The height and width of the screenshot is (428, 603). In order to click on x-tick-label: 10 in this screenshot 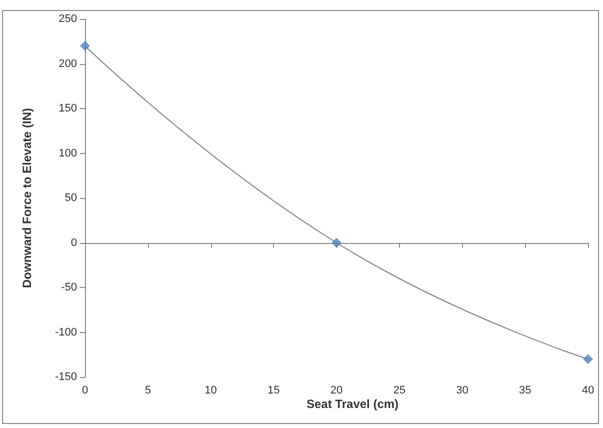, I will do `click(210, 390)`.